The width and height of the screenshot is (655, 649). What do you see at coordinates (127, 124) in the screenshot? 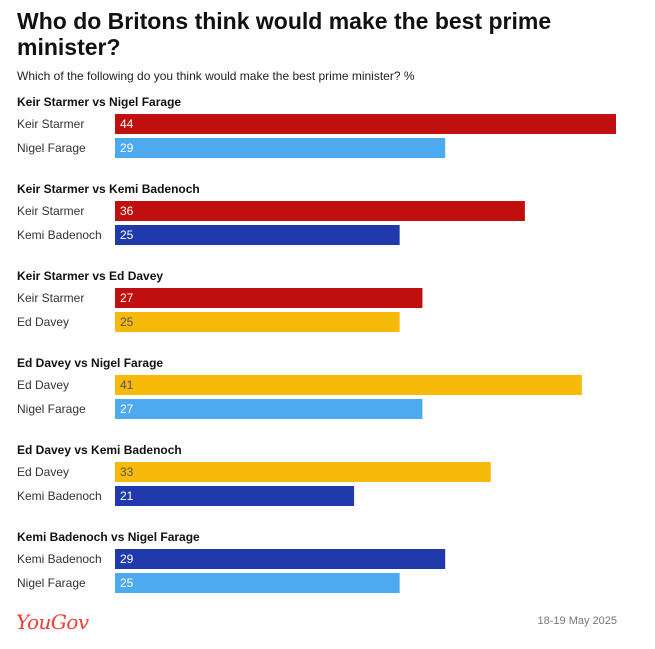
I see `bar-value-label: 44` at bounding box center [127, 124].